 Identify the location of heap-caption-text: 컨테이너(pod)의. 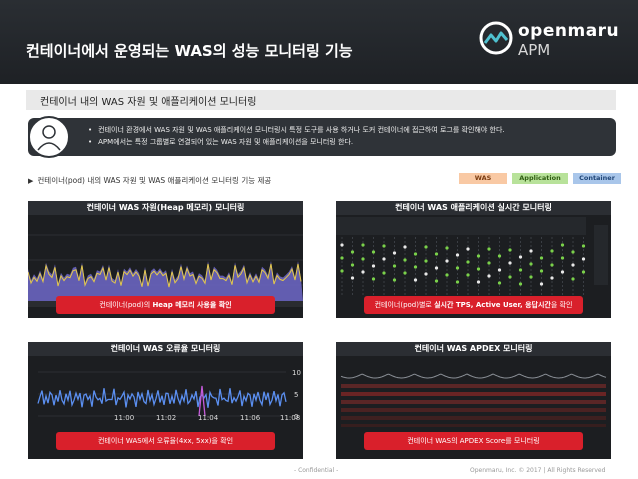
(126, 305).